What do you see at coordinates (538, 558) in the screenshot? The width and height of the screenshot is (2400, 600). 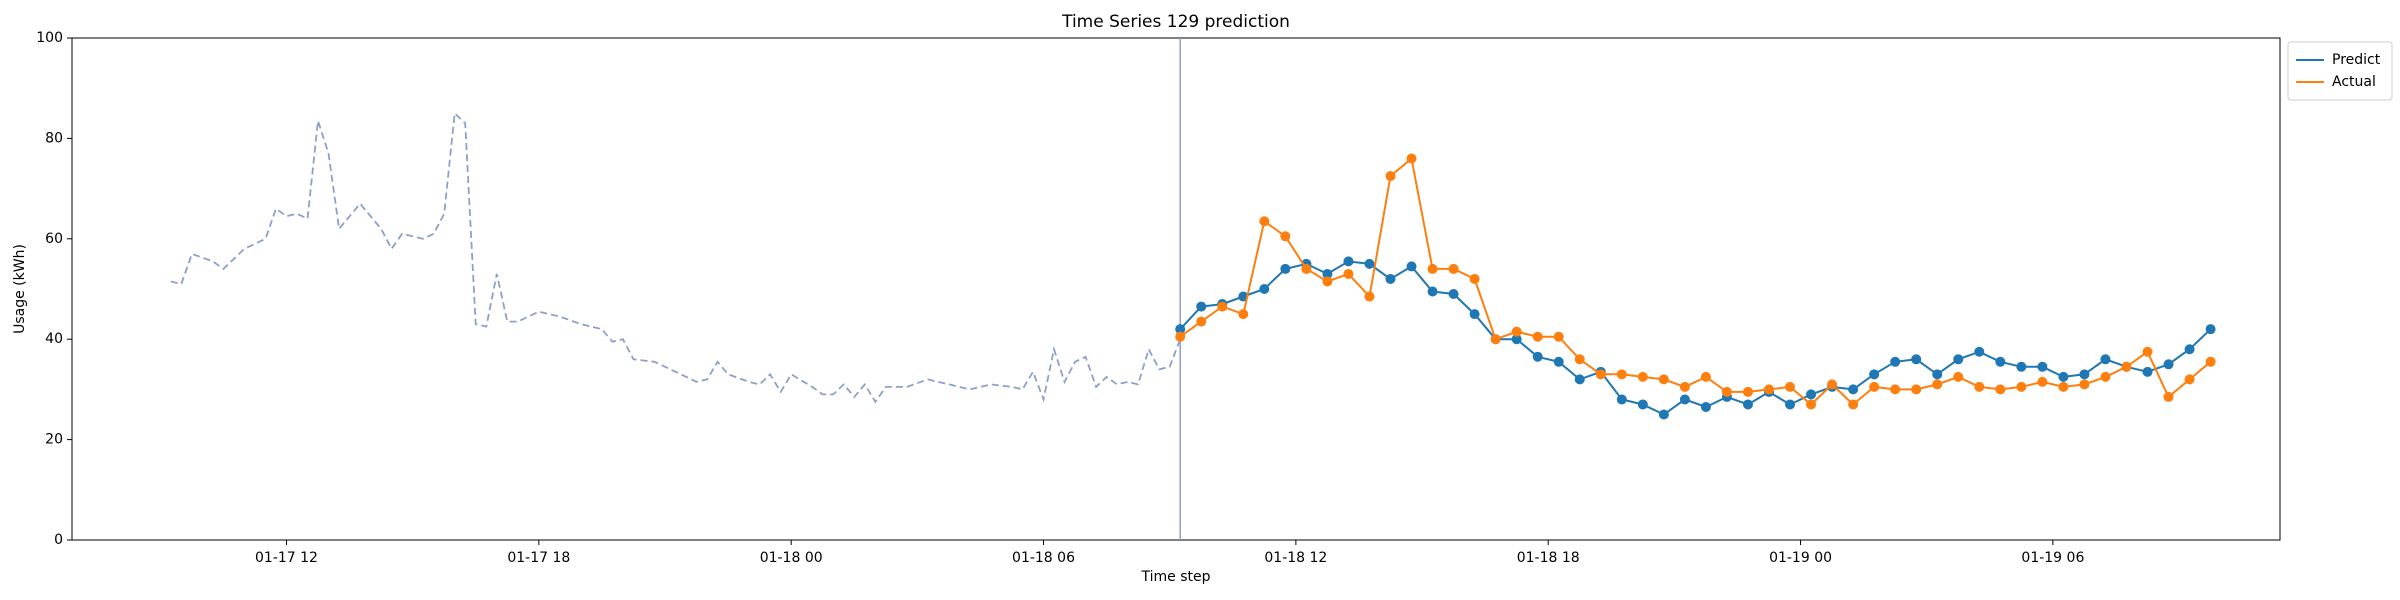 I see `x-tick-label: 01-17 18` at bounding box center [538, 558].